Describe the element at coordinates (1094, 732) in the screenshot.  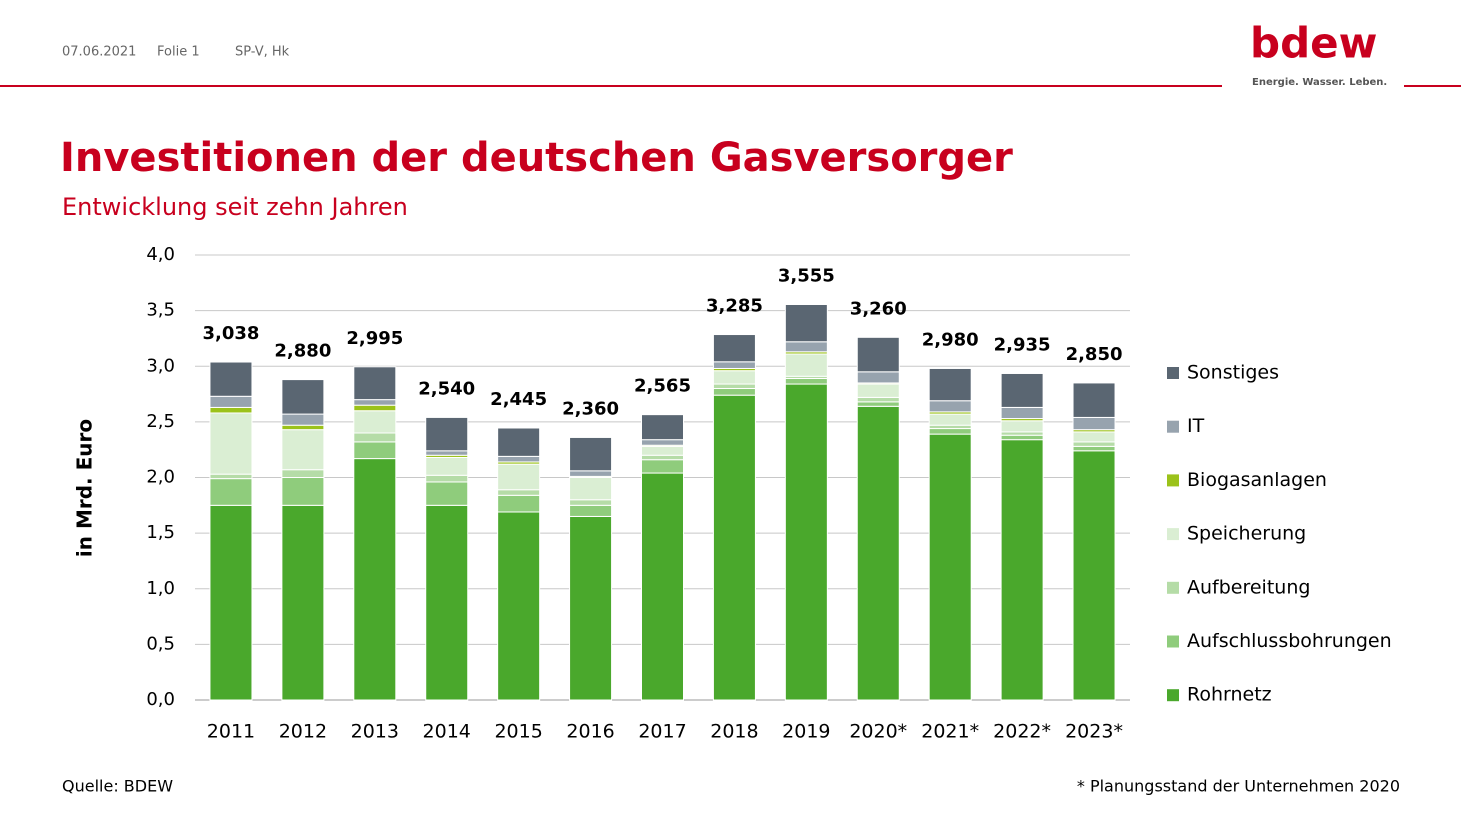
I see `x-tick-label: 2023*` at that location.